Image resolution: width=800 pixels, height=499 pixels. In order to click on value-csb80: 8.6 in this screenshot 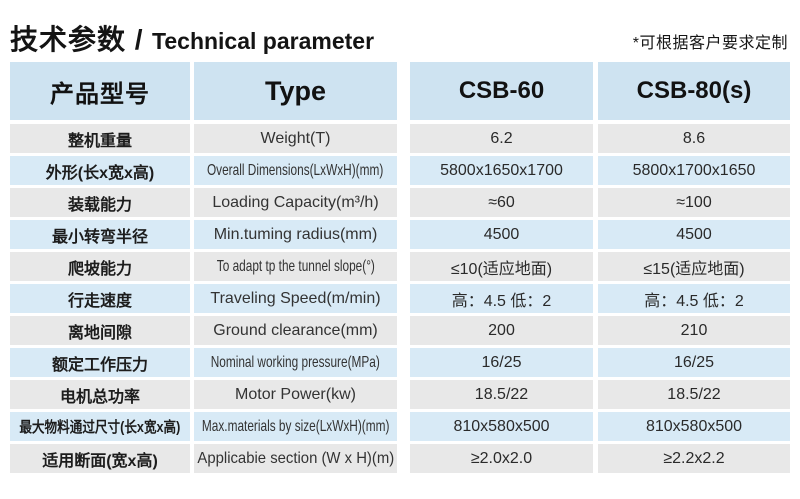, I will do `click(694, 138)`.